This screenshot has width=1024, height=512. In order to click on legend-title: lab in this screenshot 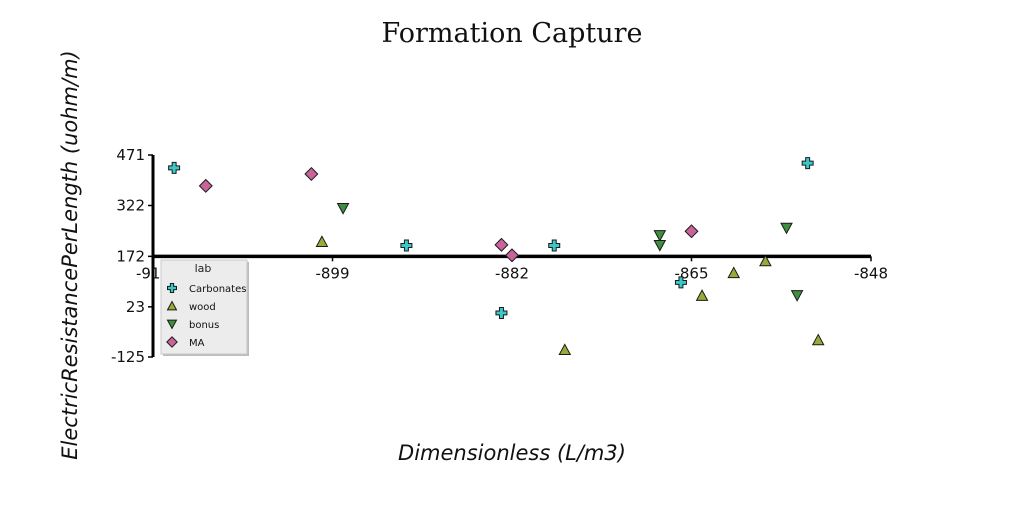, I will do `click(203, 268)`.